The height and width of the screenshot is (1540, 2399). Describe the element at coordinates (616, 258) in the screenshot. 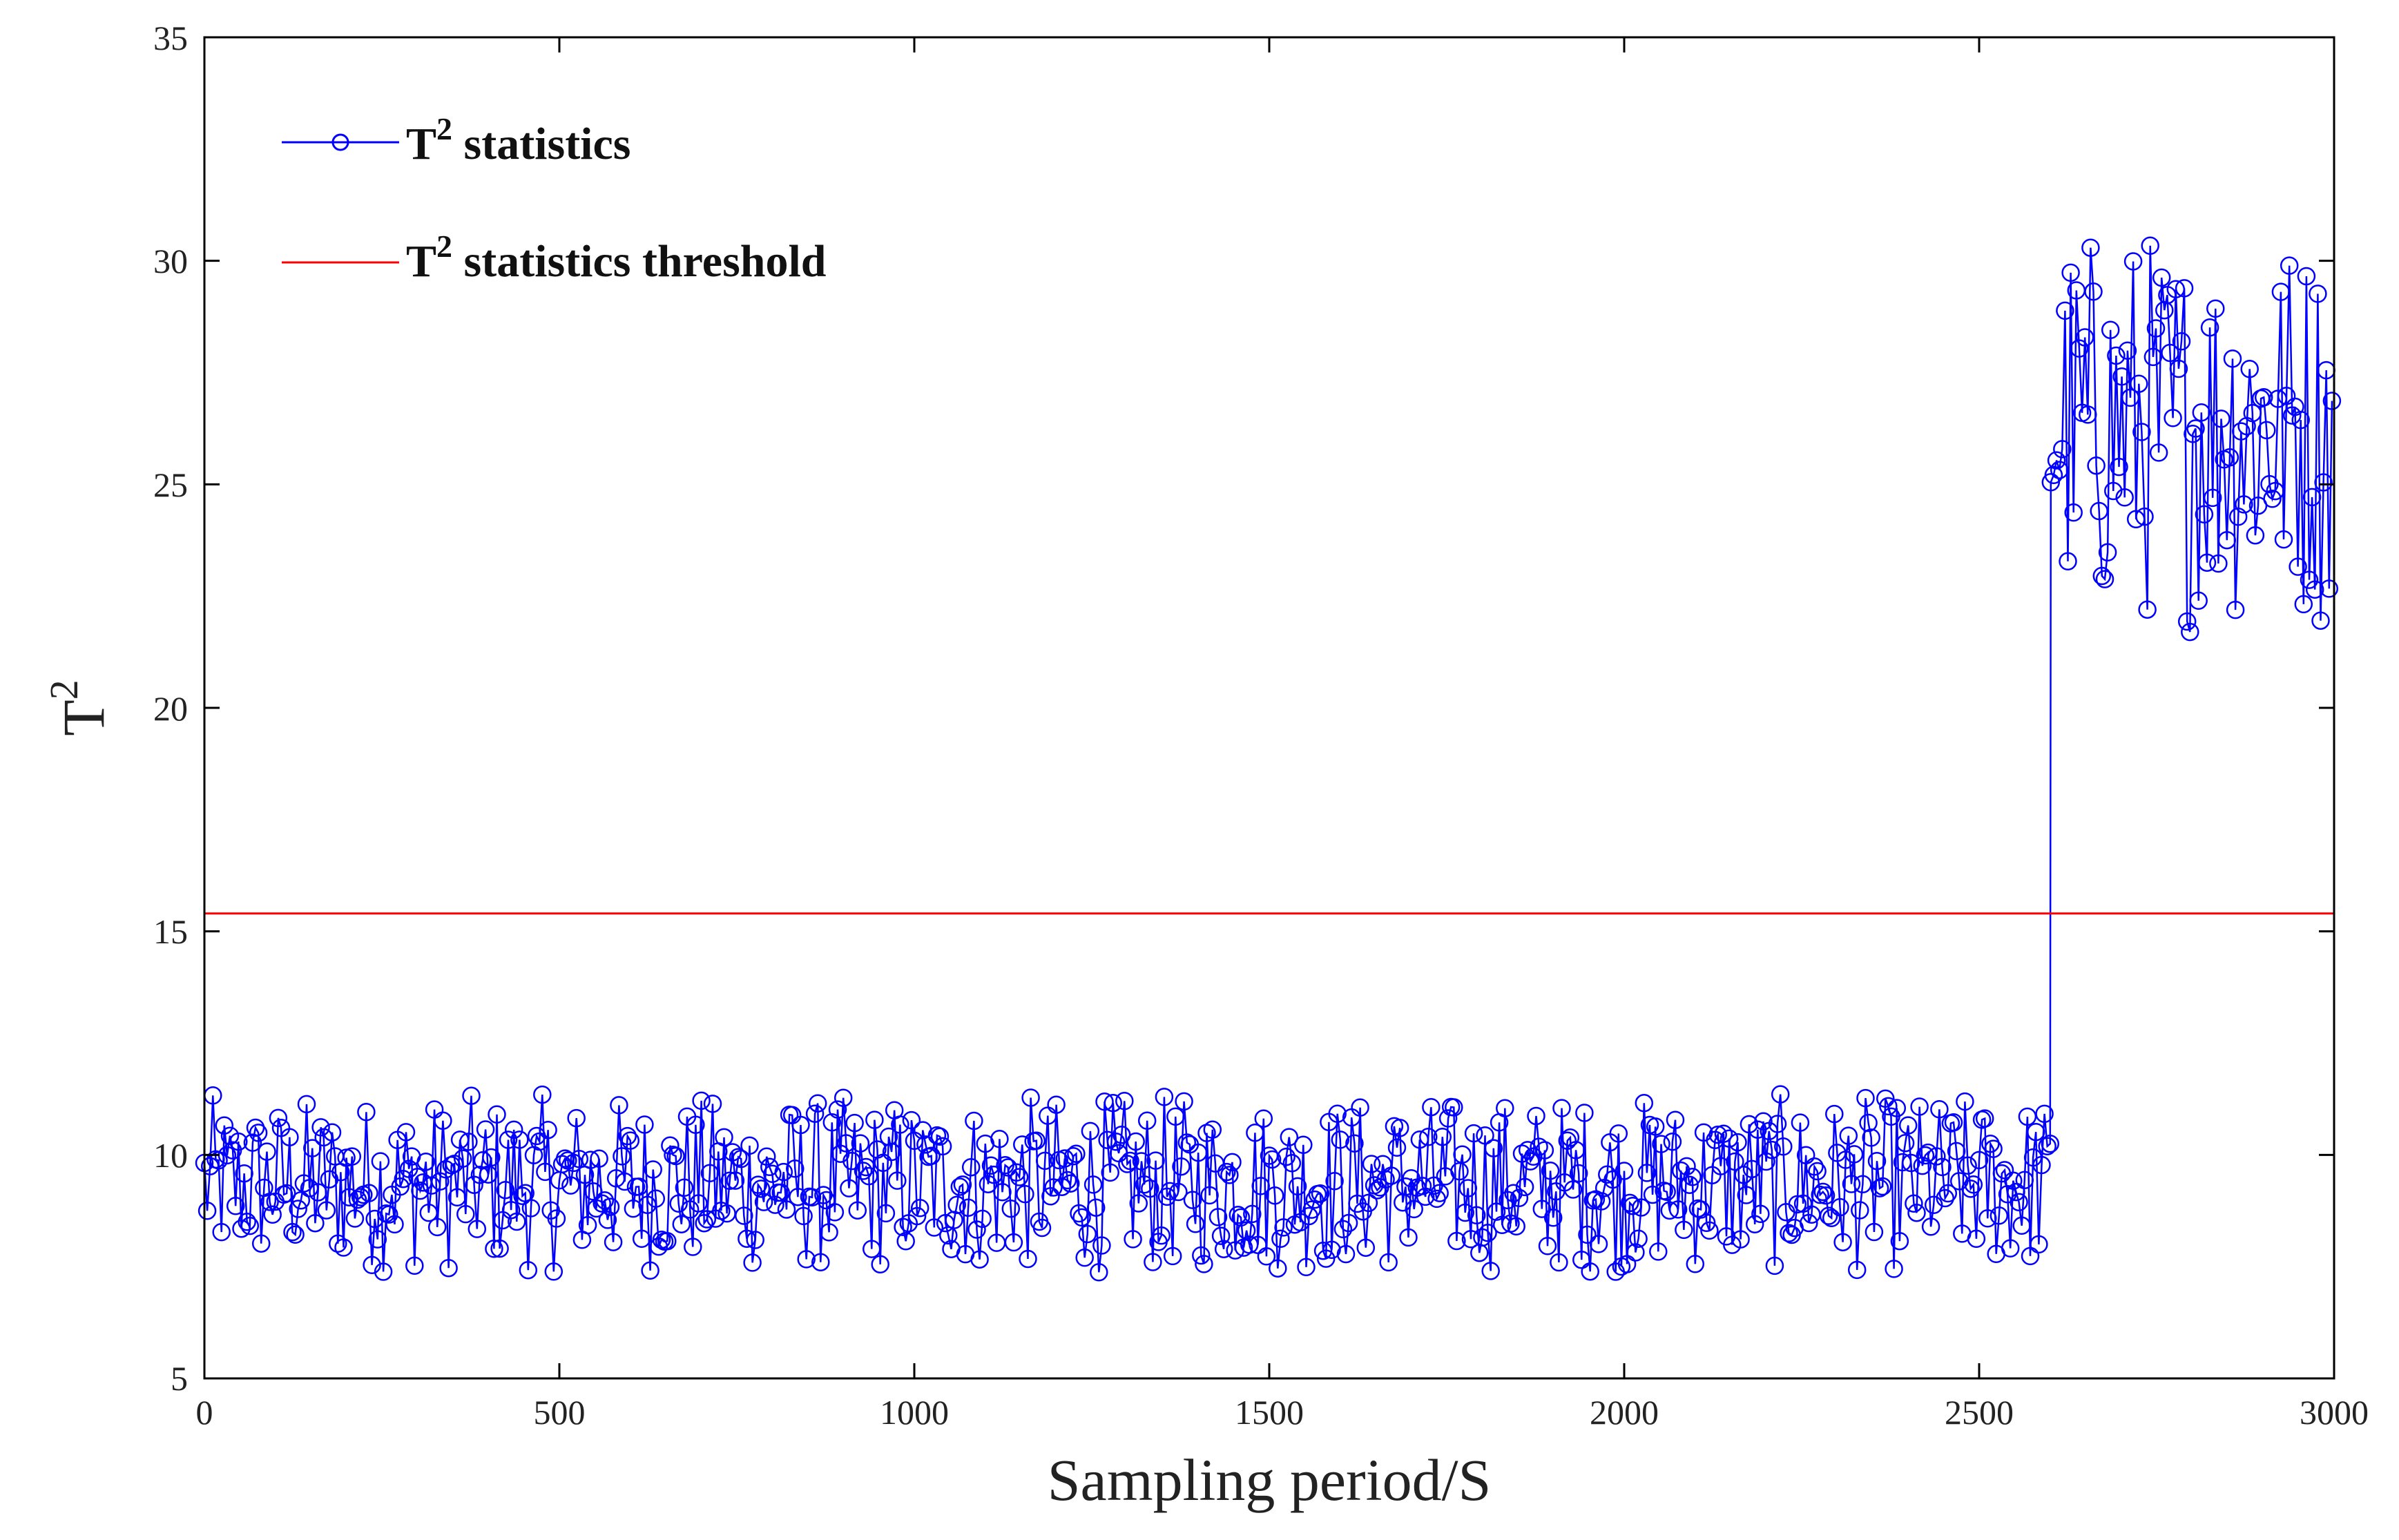

I see `legend-label-t2-threshold: T2 statistics threshold` at that location.